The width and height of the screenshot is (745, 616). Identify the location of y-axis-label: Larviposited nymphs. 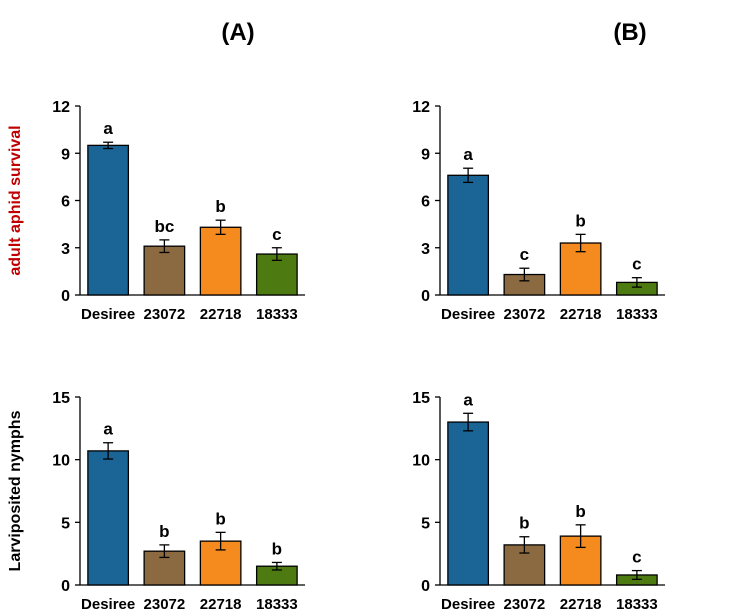
(15, 490).